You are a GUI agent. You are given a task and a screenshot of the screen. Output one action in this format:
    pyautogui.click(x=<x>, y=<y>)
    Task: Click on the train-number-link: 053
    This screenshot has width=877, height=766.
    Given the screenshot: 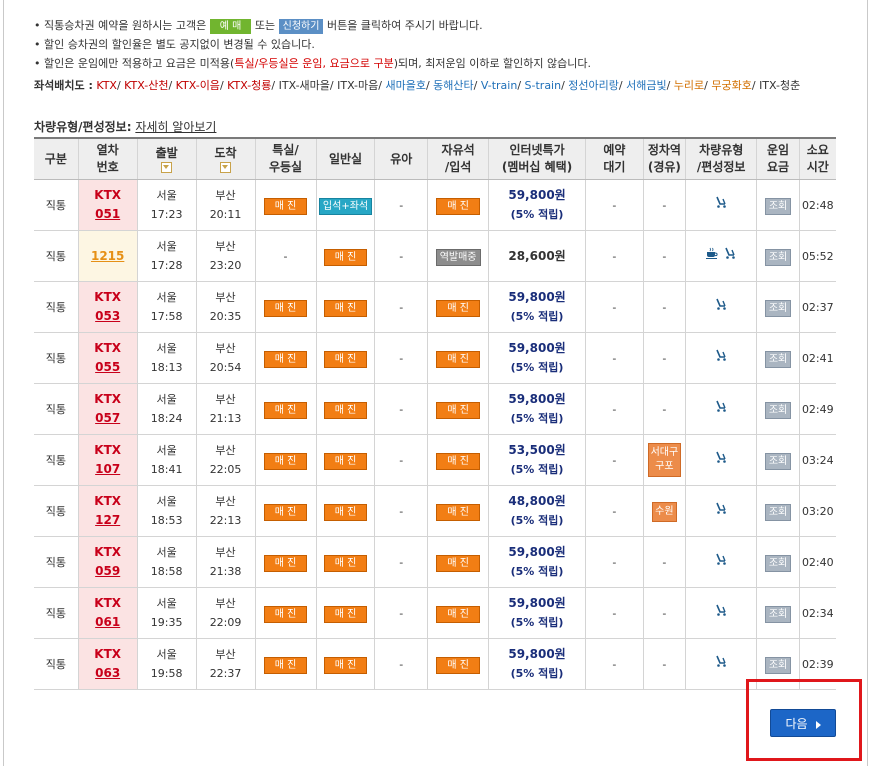 What is the action you would take?
    pyautogui.click(x=108, y=316)
    